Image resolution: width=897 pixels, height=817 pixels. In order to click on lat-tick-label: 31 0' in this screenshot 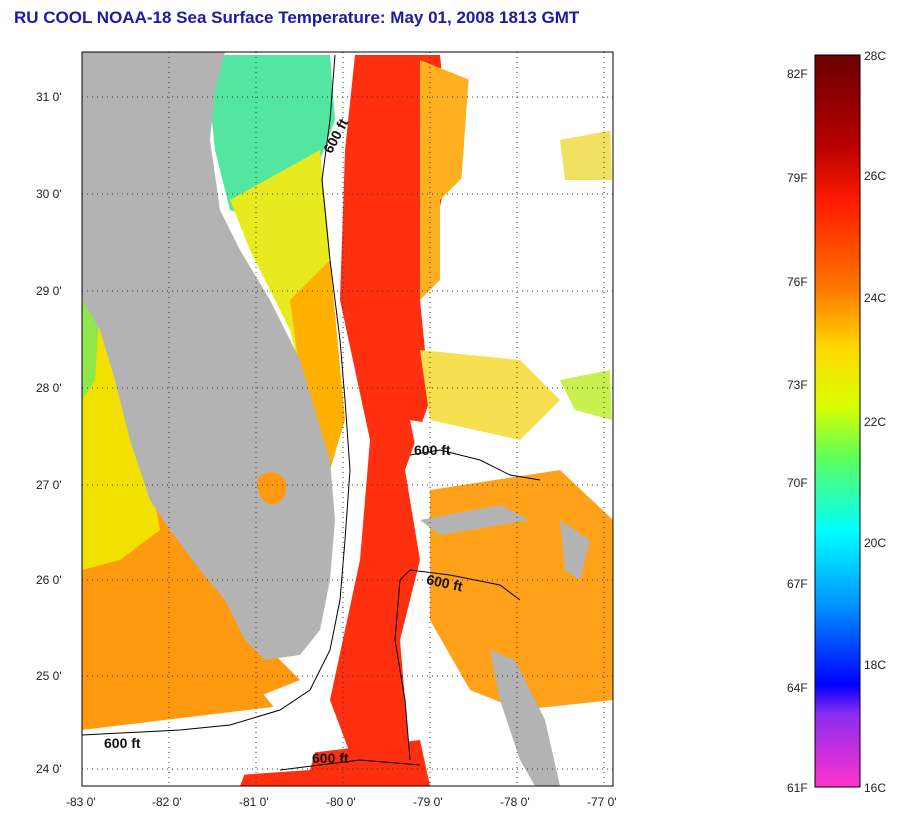, I will do `click(49, 97)`.